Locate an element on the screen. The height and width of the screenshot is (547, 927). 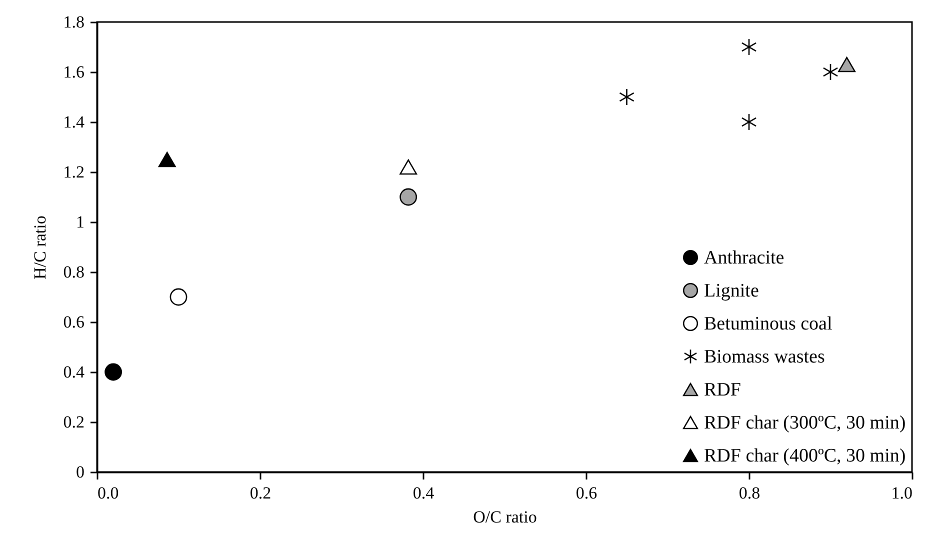
x-tick-label: 0.0 is located at coordinates (108, 493).